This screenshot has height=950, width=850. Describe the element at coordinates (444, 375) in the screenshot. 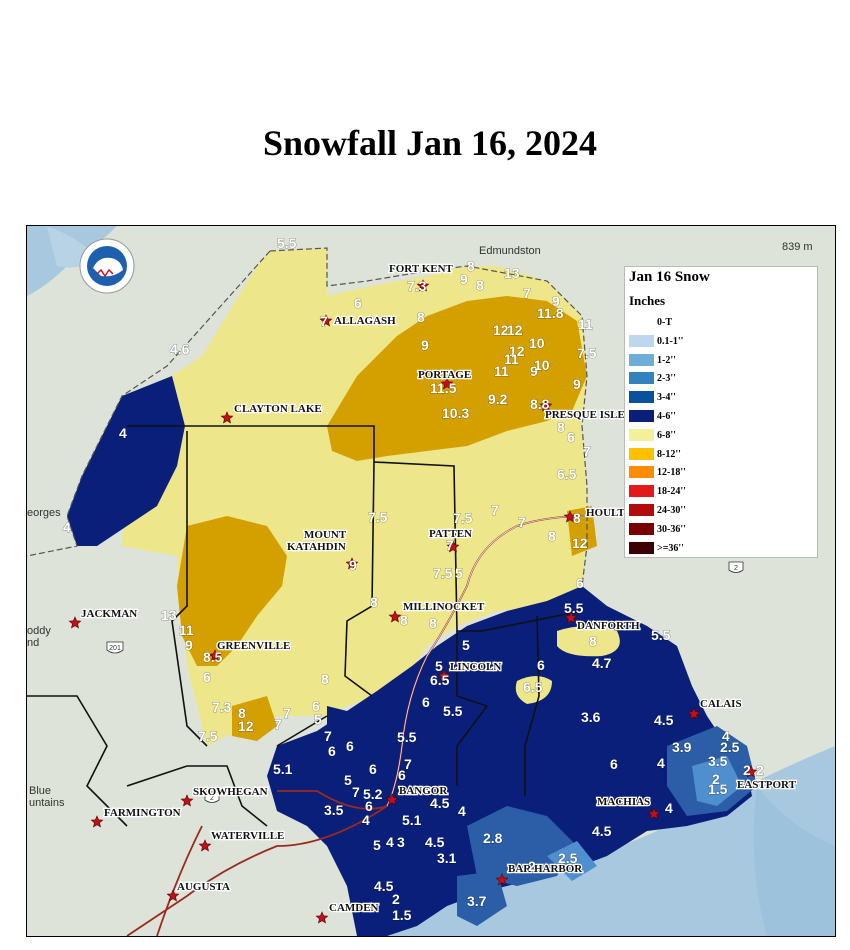

I see `city-label: PORTAGE` at that location.